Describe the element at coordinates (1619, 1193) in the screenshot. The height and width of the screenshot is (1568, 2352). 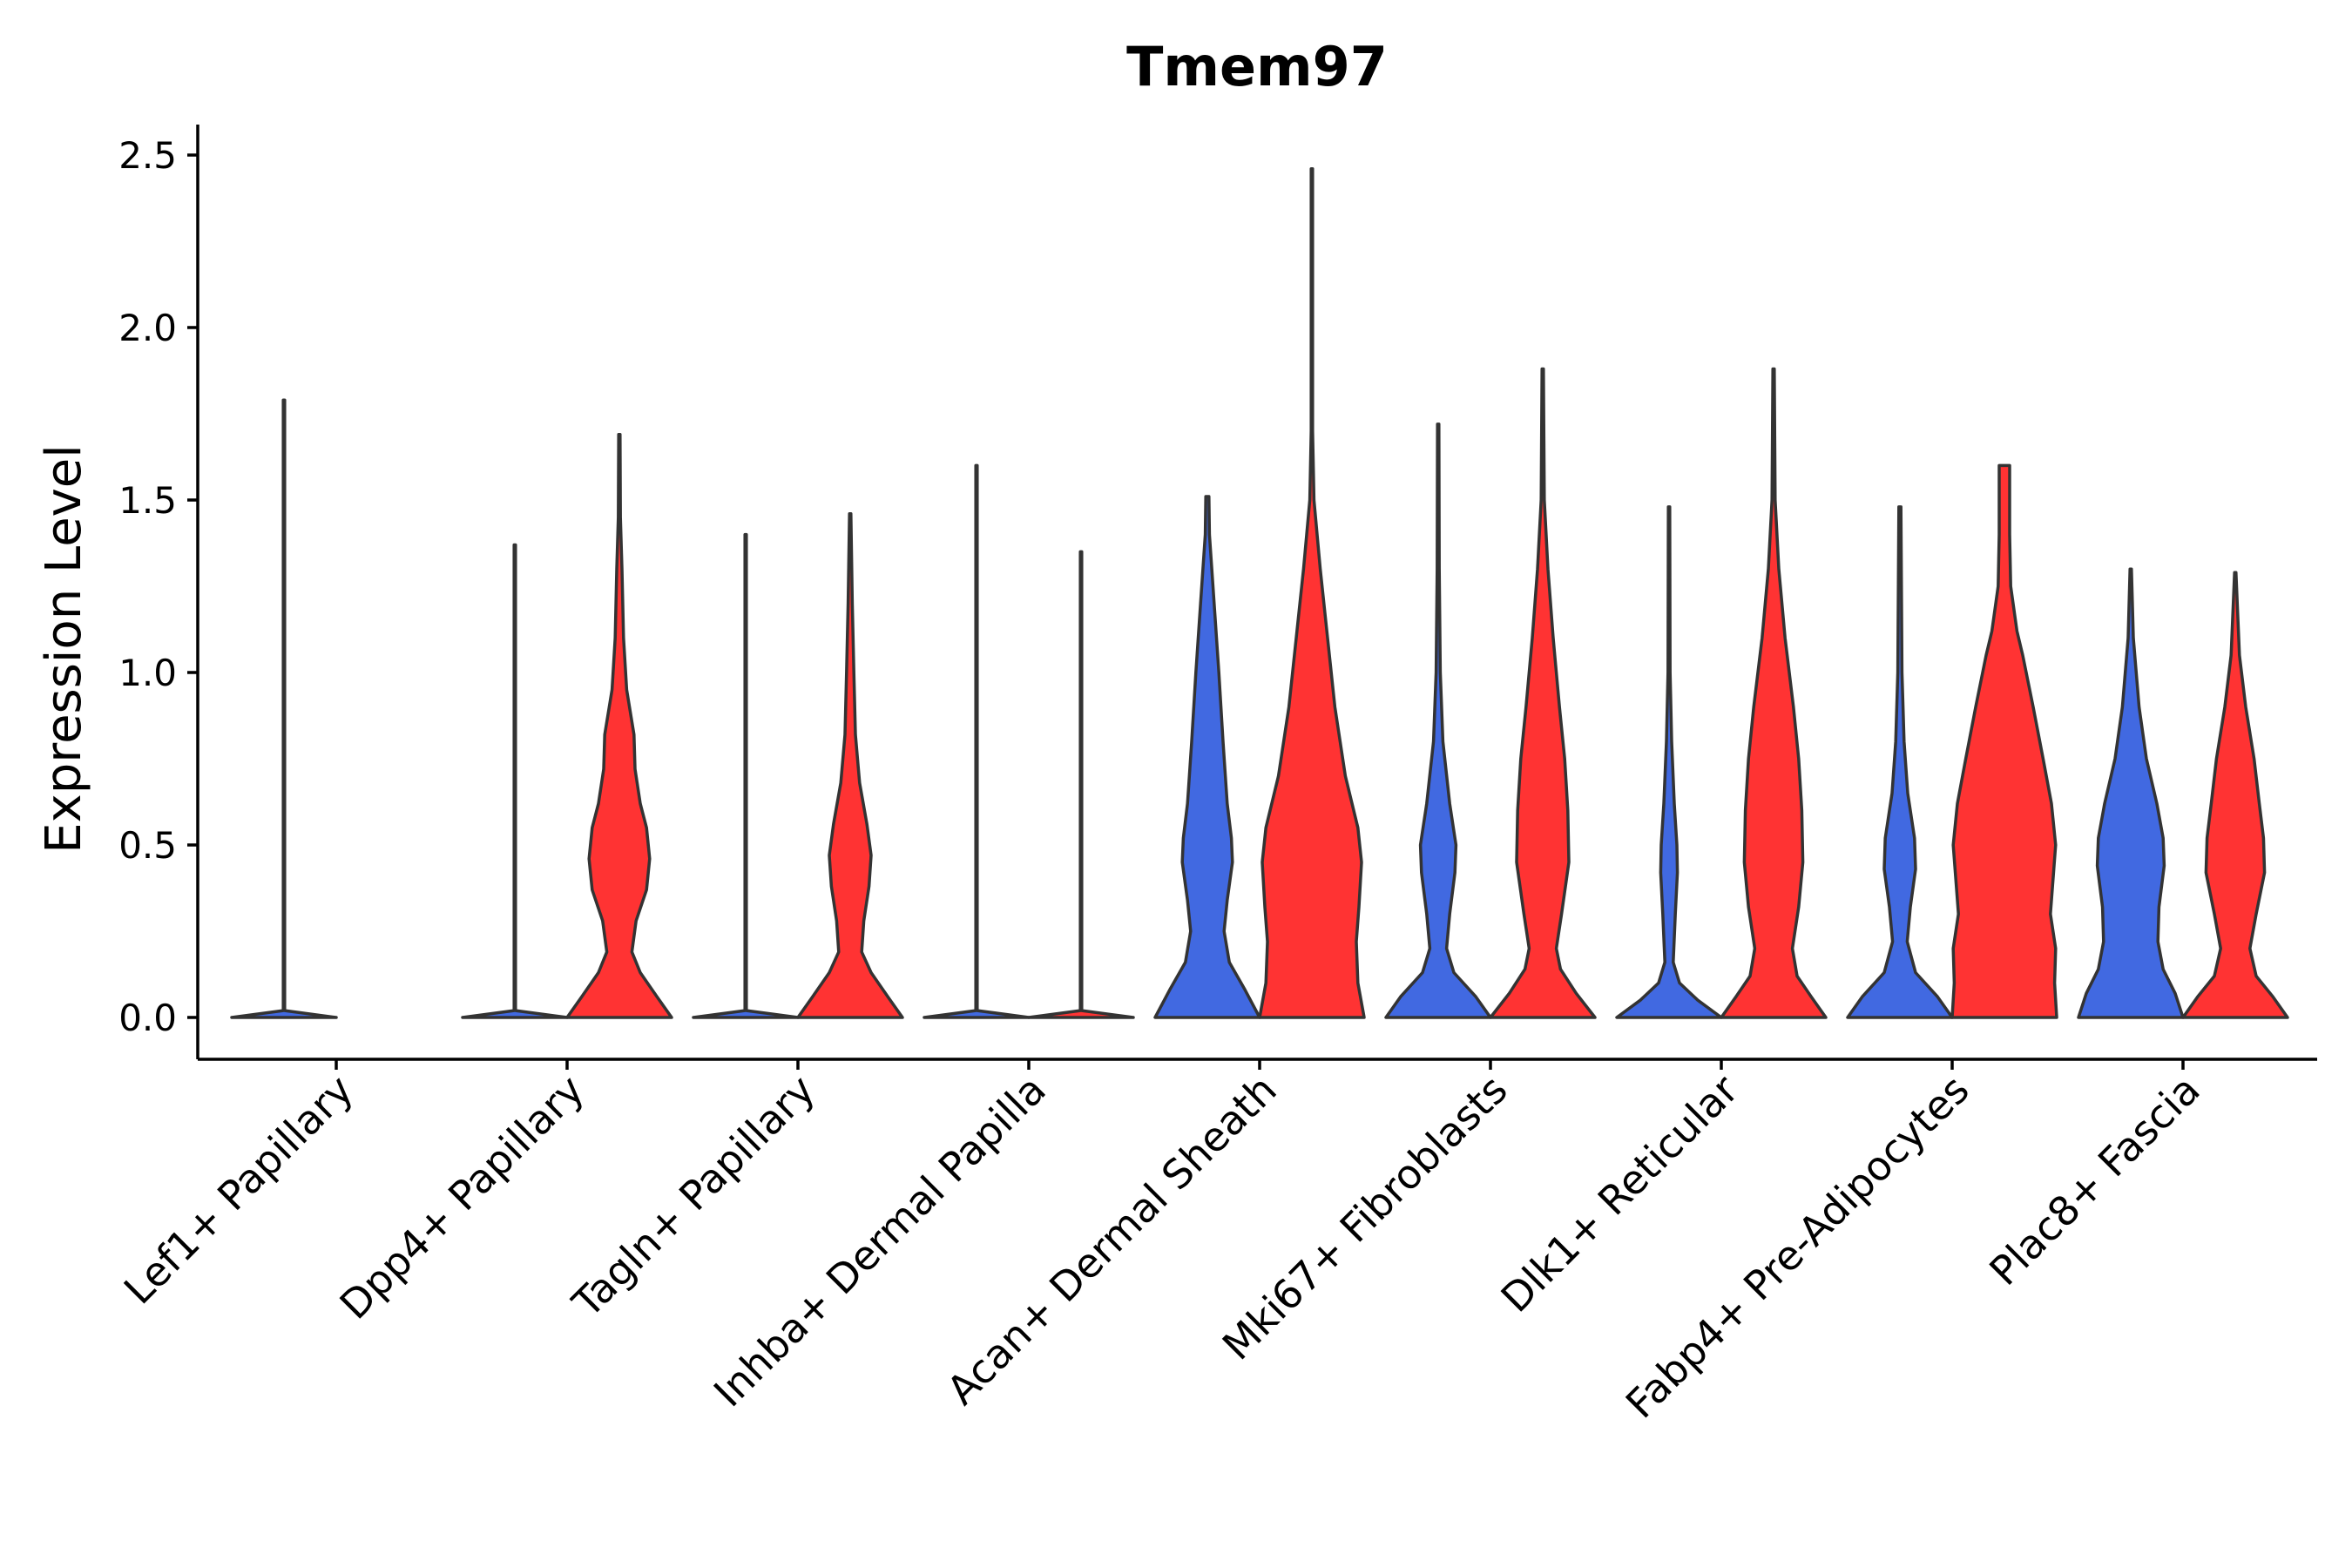
I see `x-tick-label: Dlk1+ Reticular` at that location.